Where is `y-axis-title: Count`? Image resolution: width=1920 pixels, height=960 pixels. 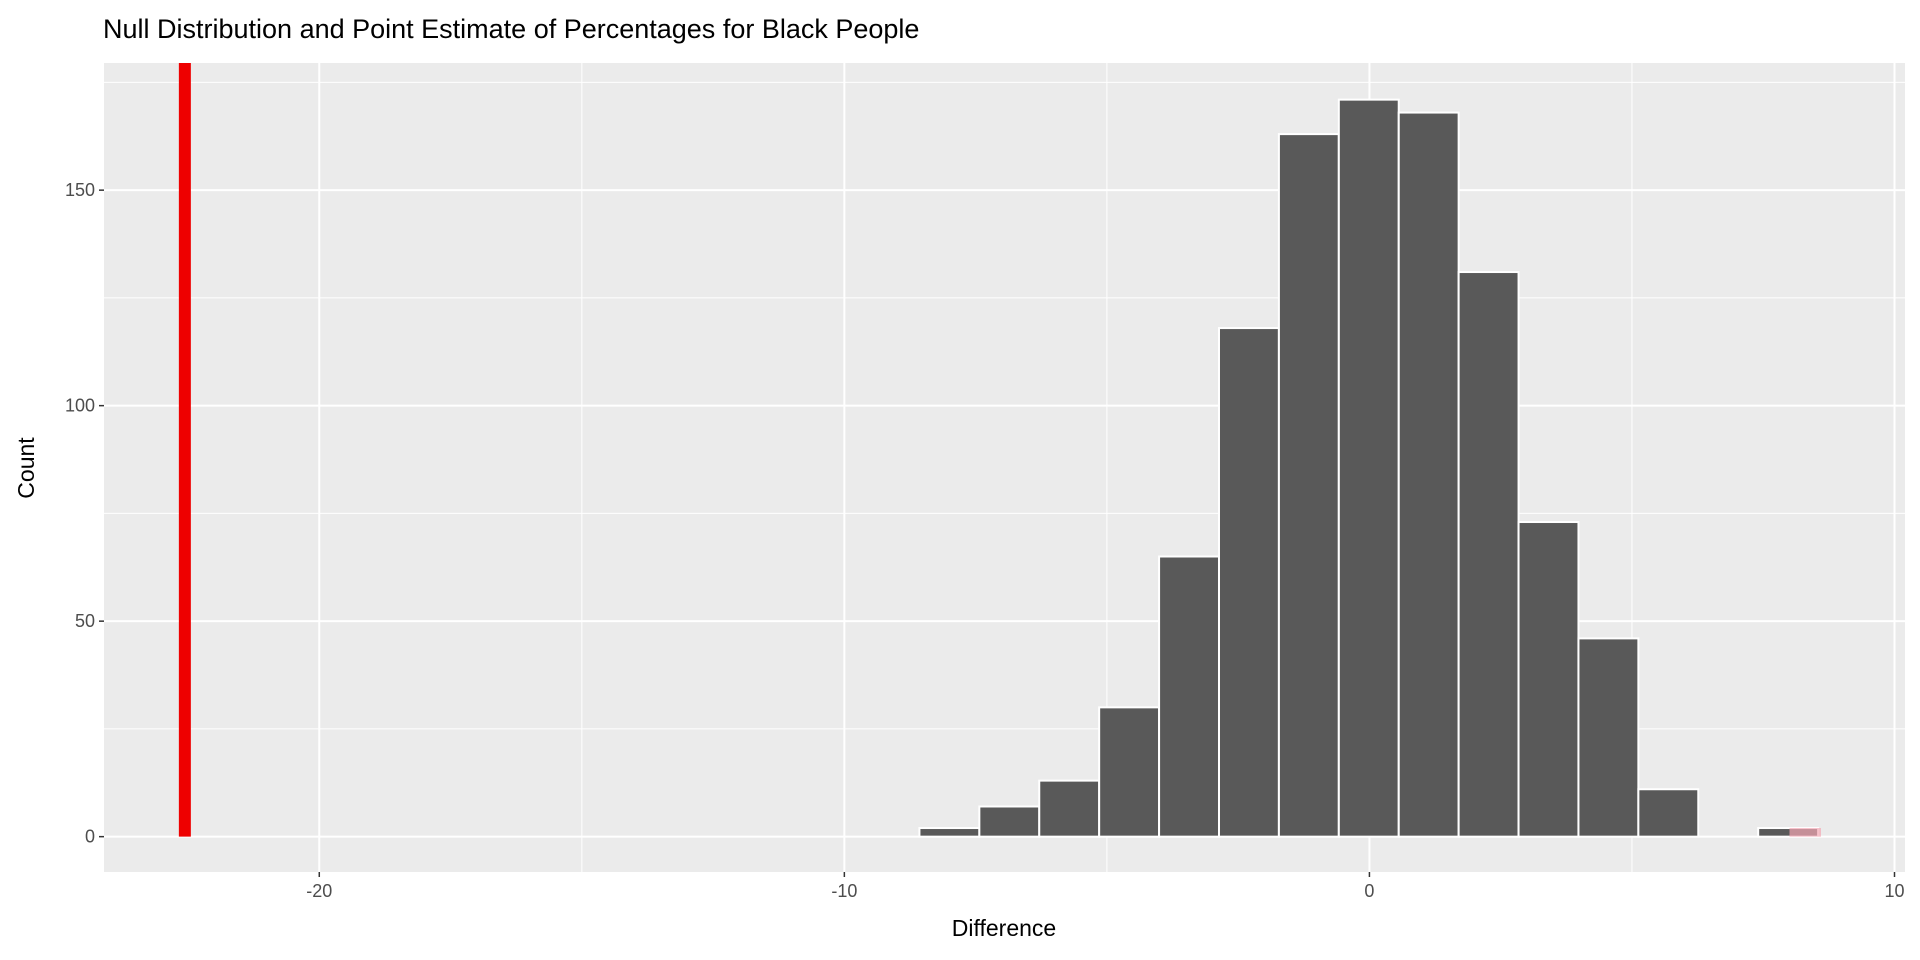
y-axis-title: Count is located at coordinates (26, 468).